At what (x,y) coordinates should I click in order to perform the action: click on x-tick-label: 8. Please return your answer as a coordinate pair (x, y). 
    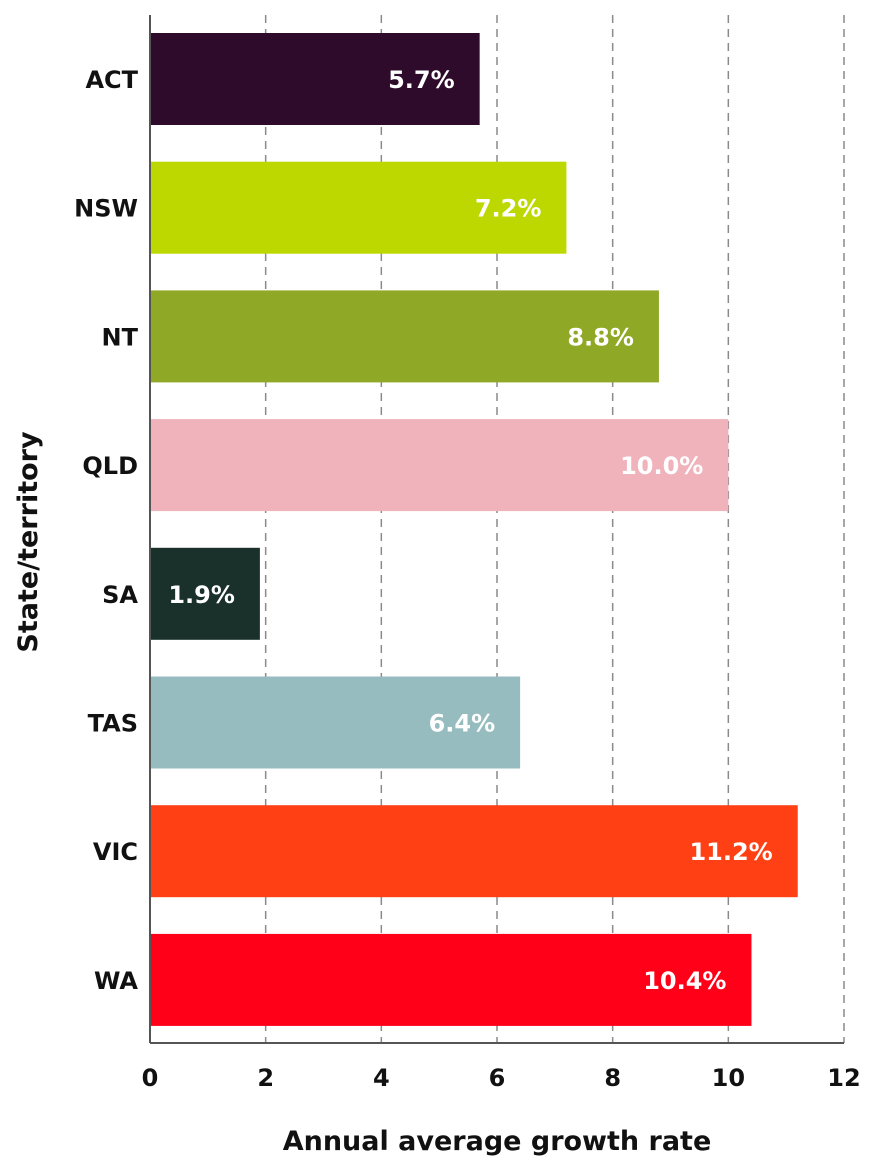
    Looking at the image, I should click on (612, 1078).